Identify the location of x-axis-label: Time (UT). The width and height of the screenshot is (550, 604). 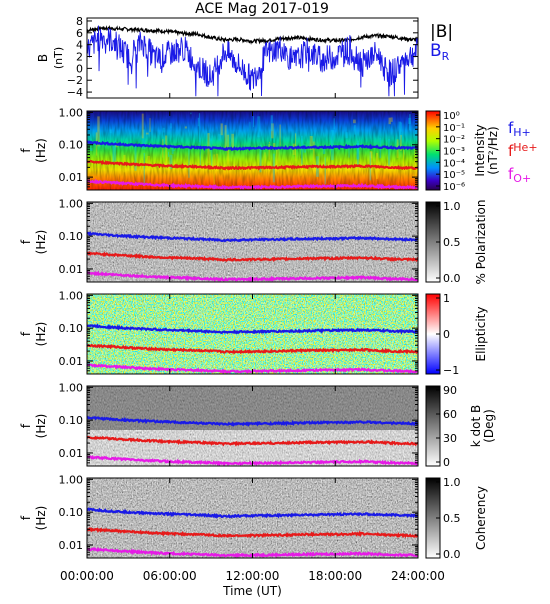
(252, 591).